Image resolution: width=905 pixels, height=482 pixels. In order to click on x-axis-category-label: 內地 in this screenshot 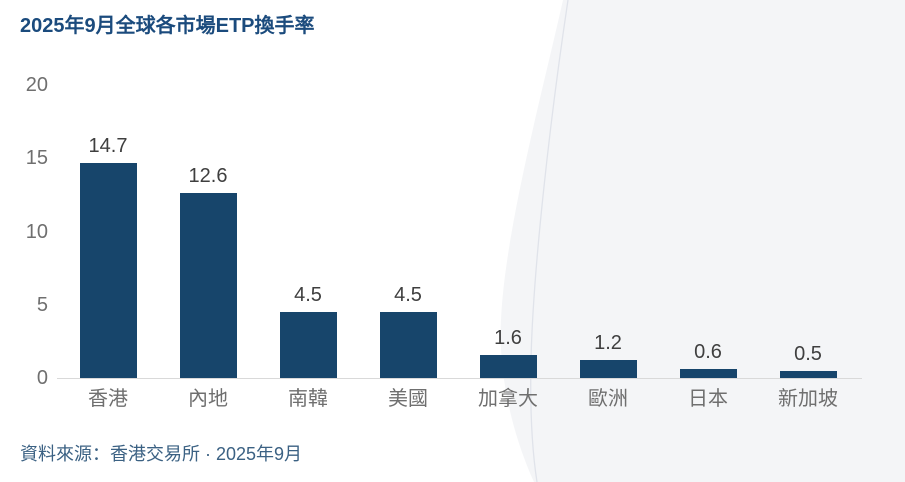, I will do `click(208, 399)`.